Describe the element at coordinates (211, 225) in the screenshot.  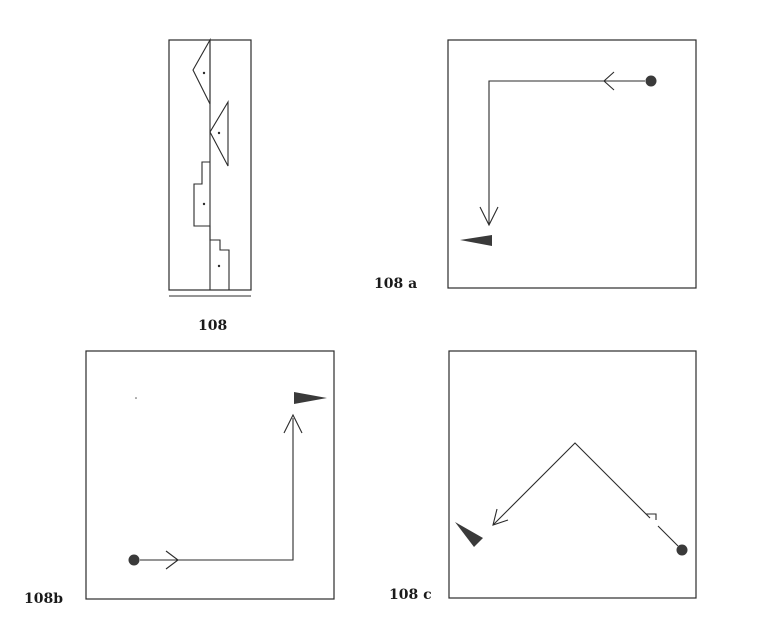
I see `figure-108-stepped-profile` at that location.